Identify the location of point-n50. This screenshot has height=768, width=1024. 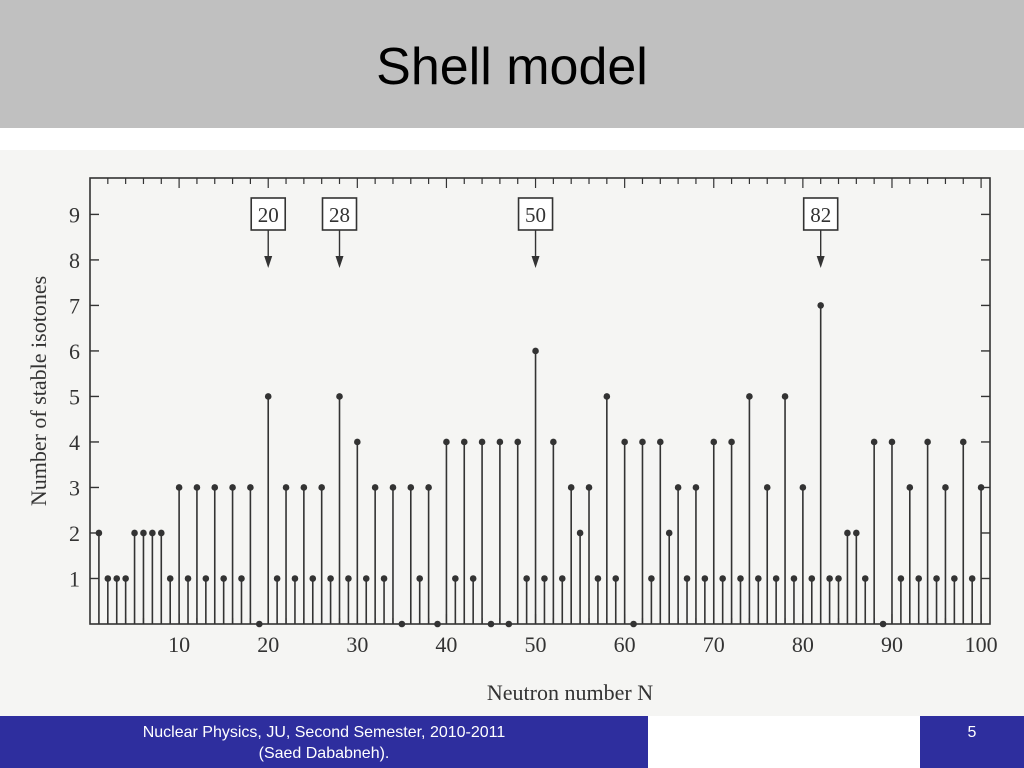
(535, 351).